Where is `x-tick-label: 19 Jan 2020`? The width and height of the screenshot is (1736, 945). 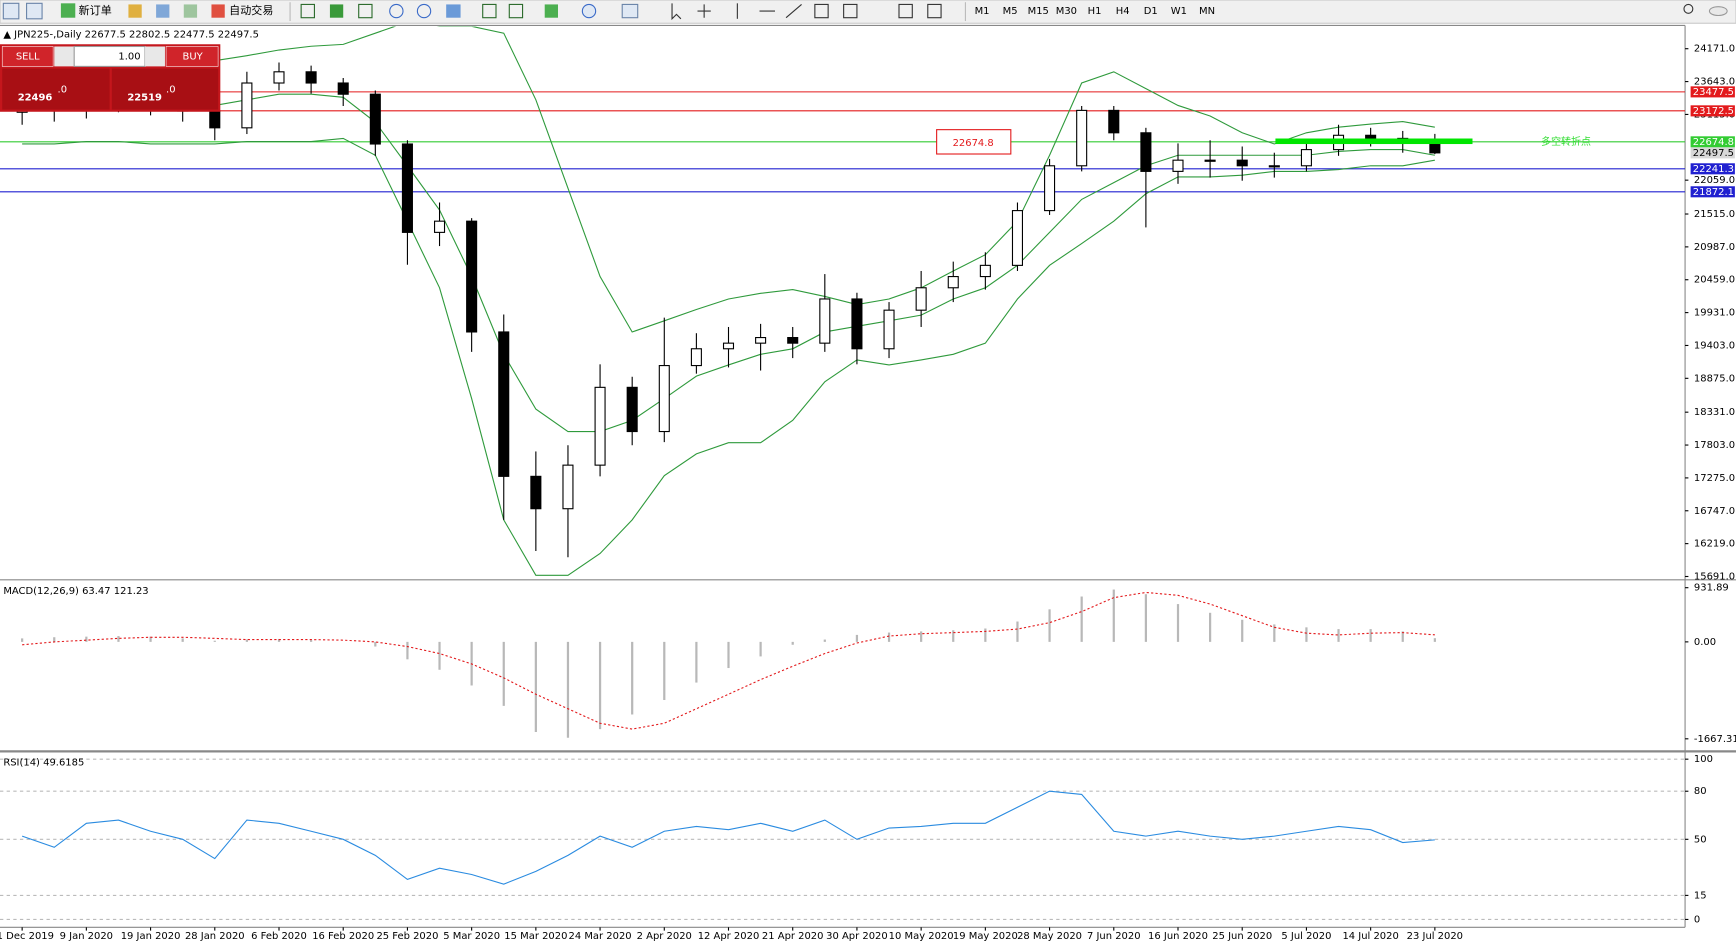
x-tick-label: 19 Jan 2020 is located at coordinates (151, 936).